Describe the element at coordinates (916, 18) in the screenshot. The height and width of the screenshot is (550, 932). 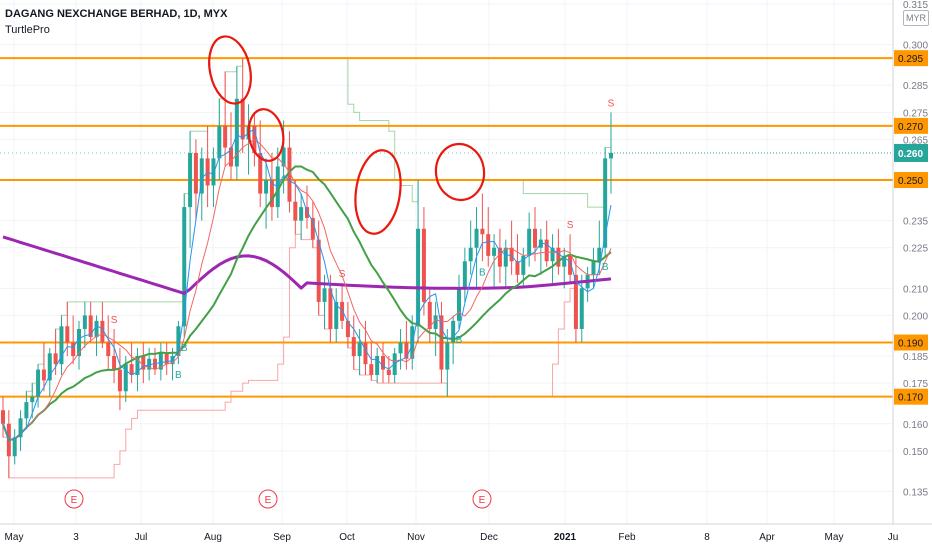
I see `currency-label: MYR` at that location.